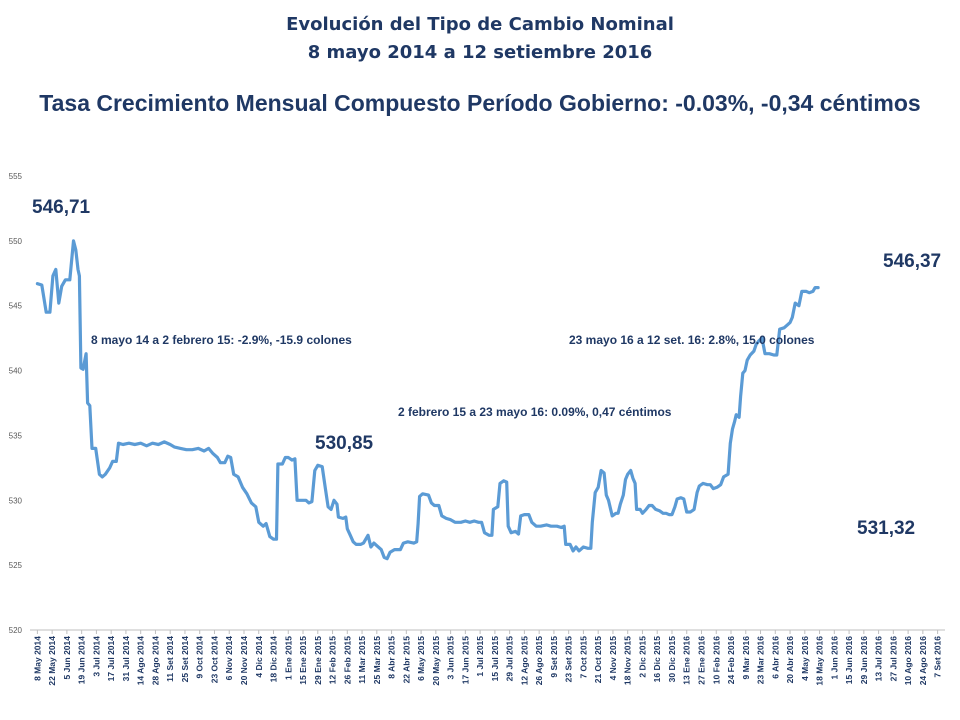  I want to click on x-tick-label: 3 Jun 2015, so click(451, 658).